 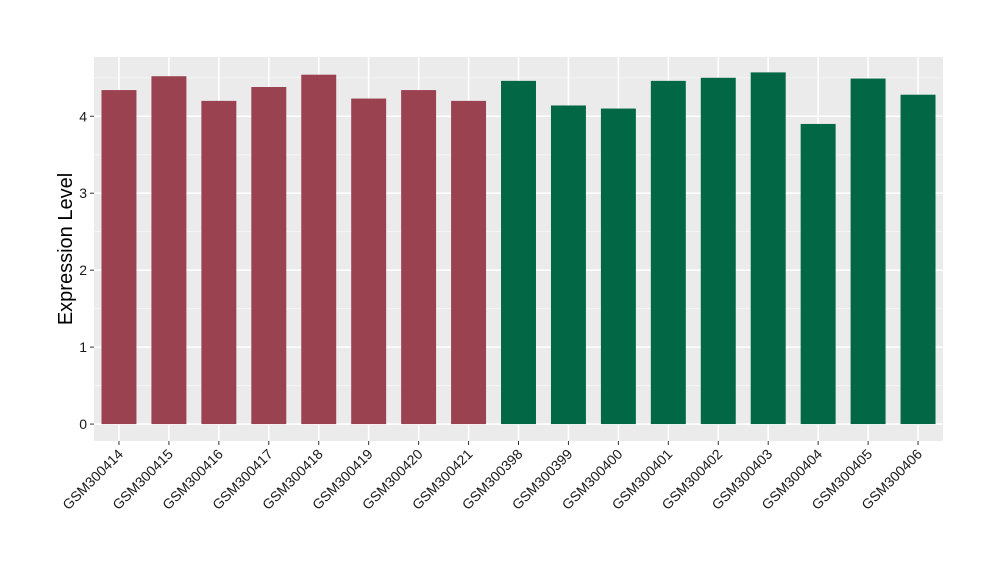 What do you see at coordinates (868, 251) in the screenshot?
I see `bar-GSM300405` at bounding box center [868, 251].